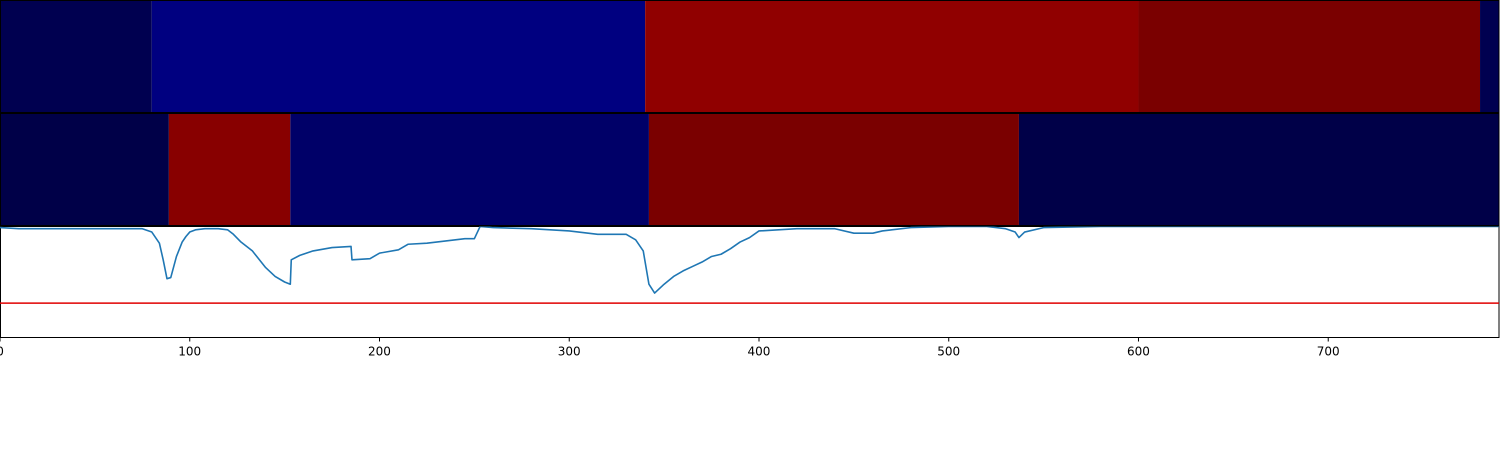 The width and height of the screenshot is (1500, 450). I want to click on x-tick-label: 300, so click(569, 352).